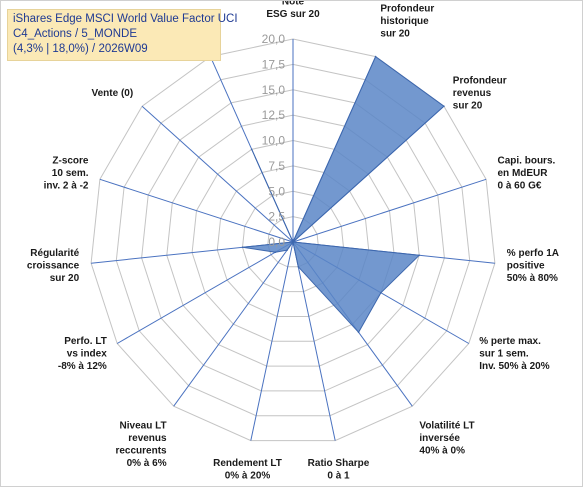 The width and height of the screenshot is (583, 488). Describe the element at coordinates (533, 266) in the screenshot. I see `axis-label: % perfo 1A positive 50% à 80%` at that location.